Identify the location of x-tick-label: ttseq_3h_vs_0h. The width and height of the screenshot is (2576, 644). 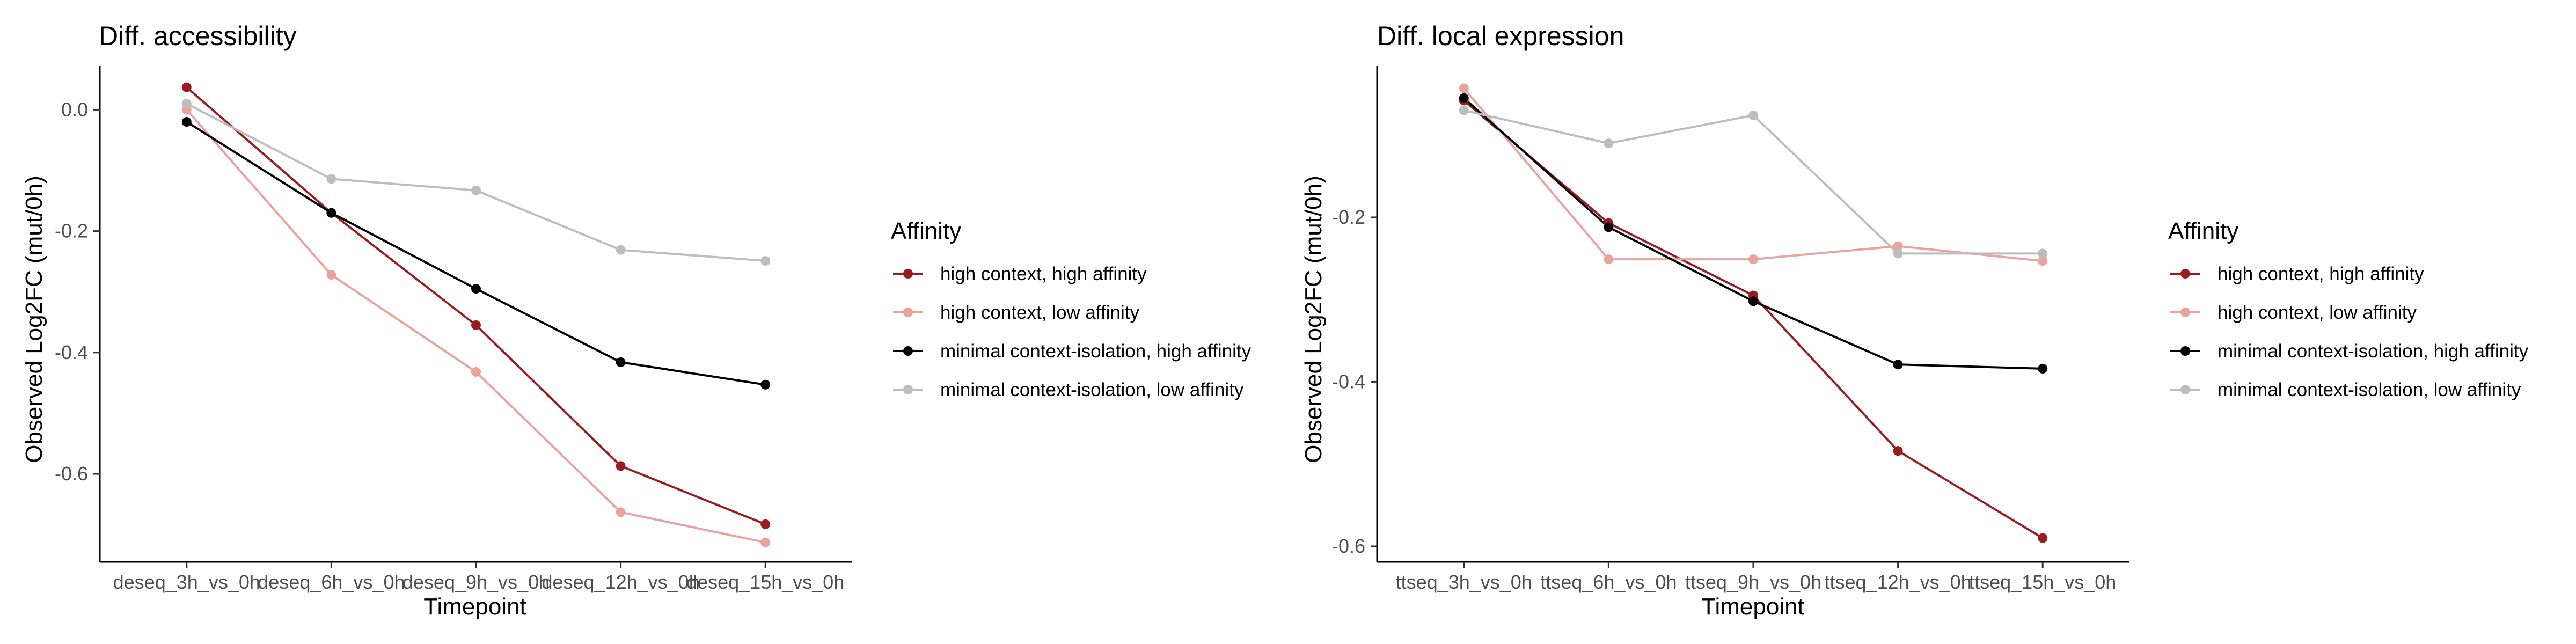
(1464, 582).